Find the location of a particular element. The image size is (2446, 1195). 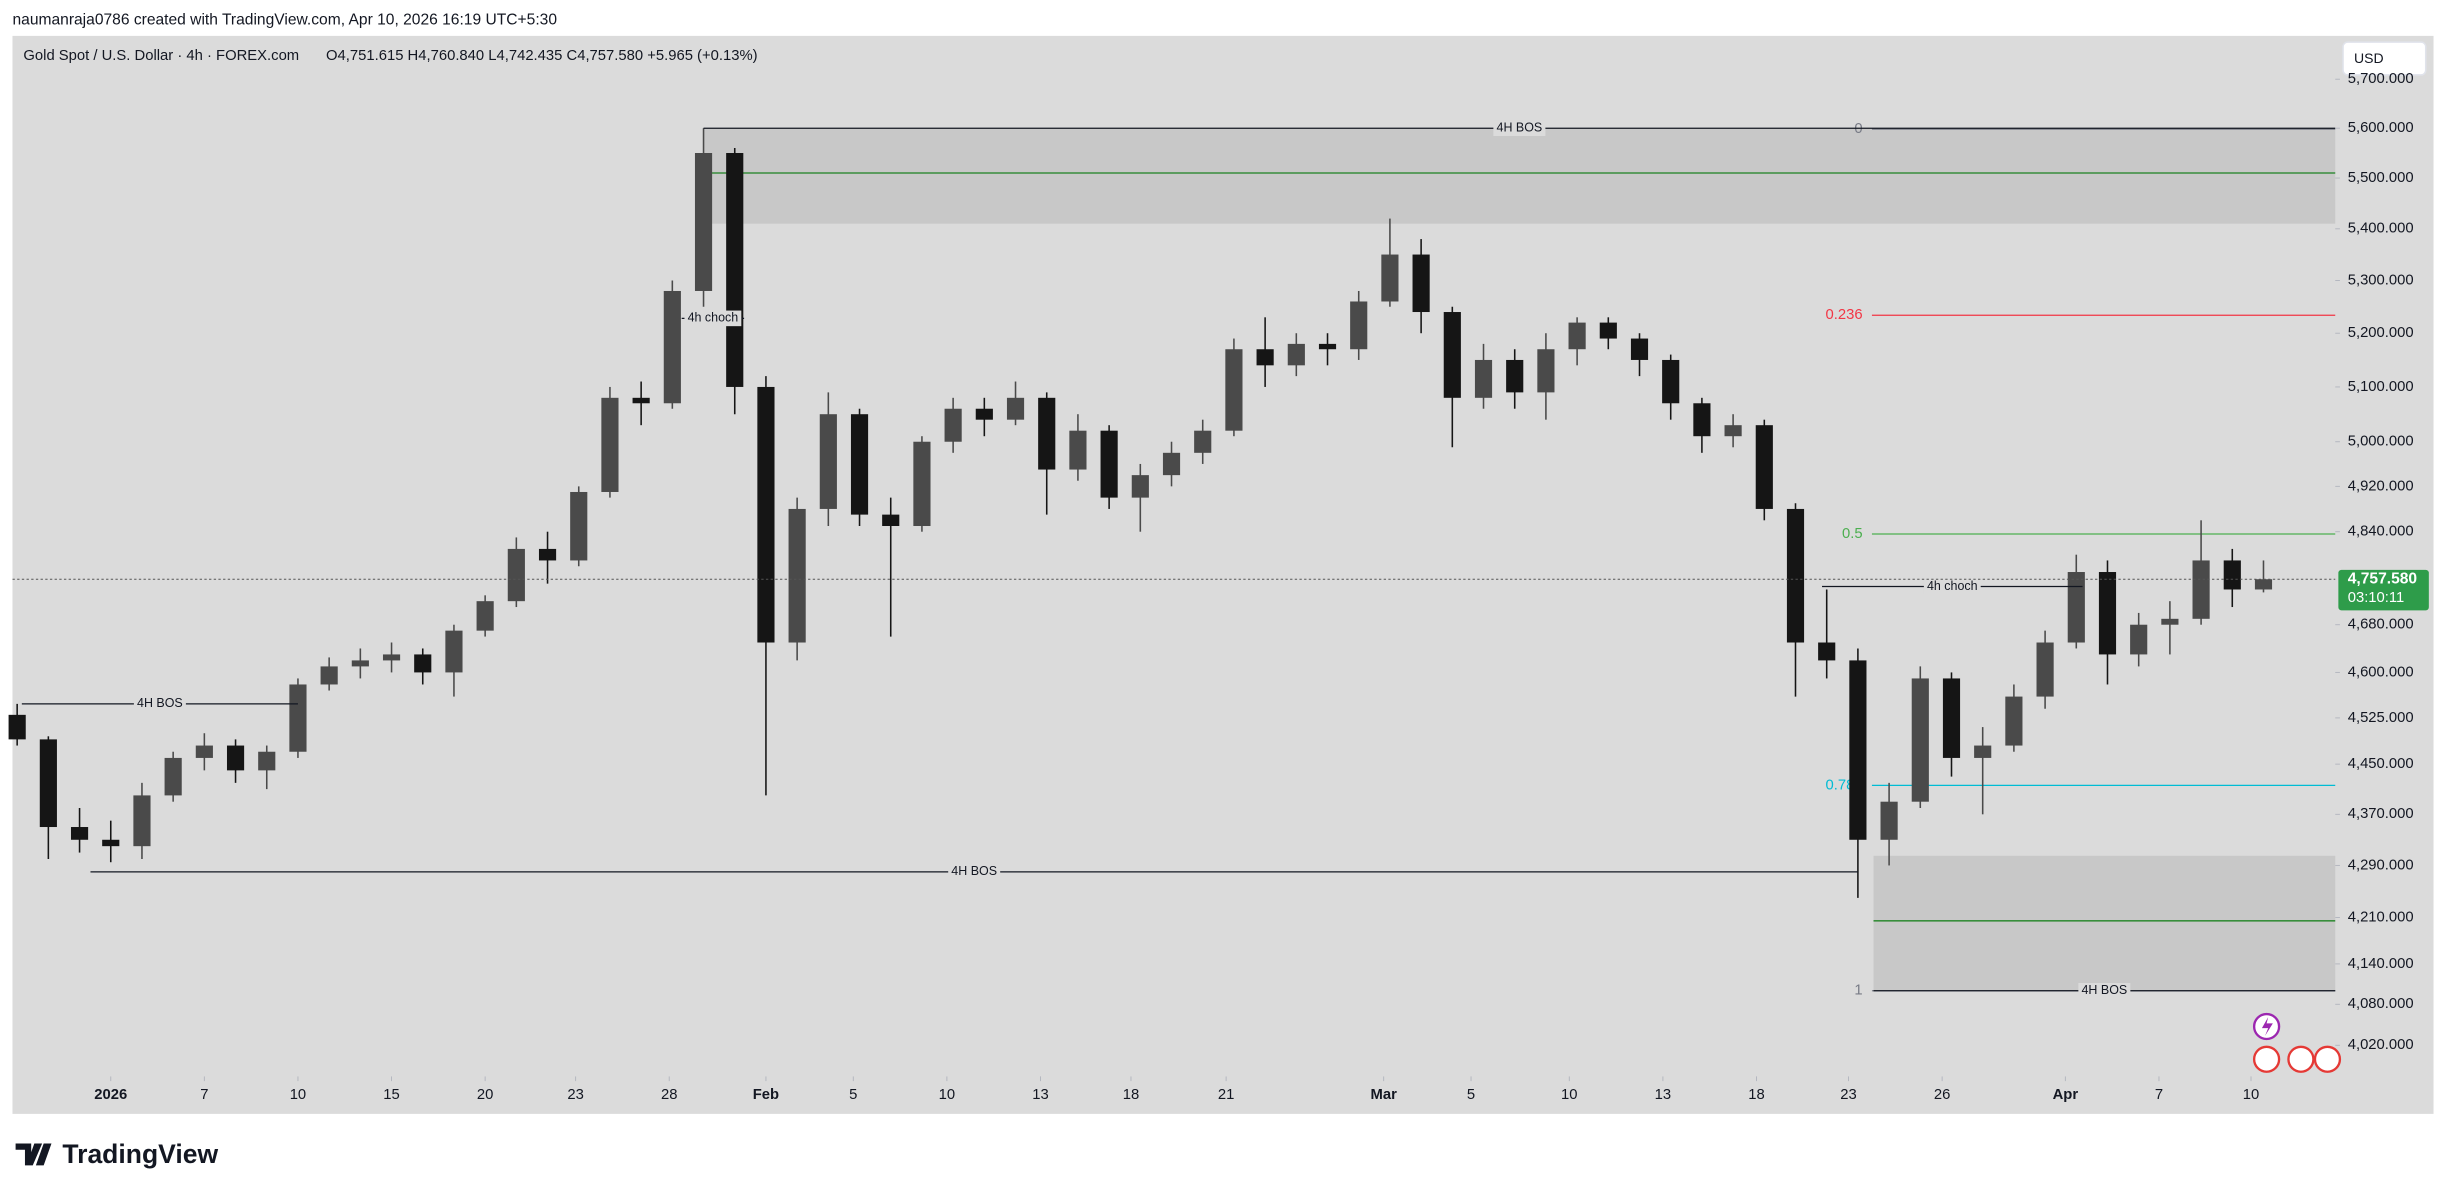

y-tick-label: 4,600.000 is located at coordinates (2381, 672).